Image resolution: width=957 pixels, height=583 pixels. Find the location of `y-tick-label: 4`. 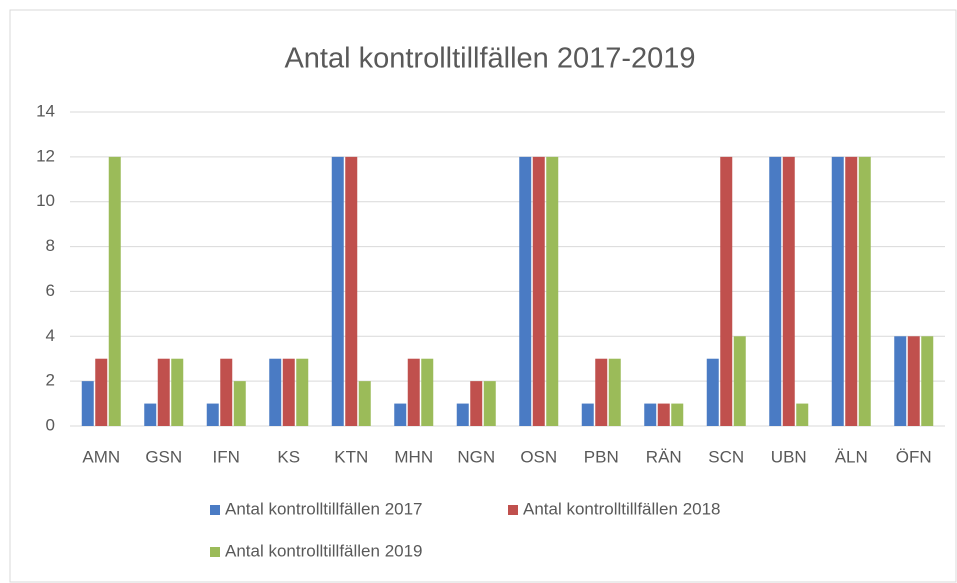

y-tick-label: 4 is located at coordinates (50, 335).